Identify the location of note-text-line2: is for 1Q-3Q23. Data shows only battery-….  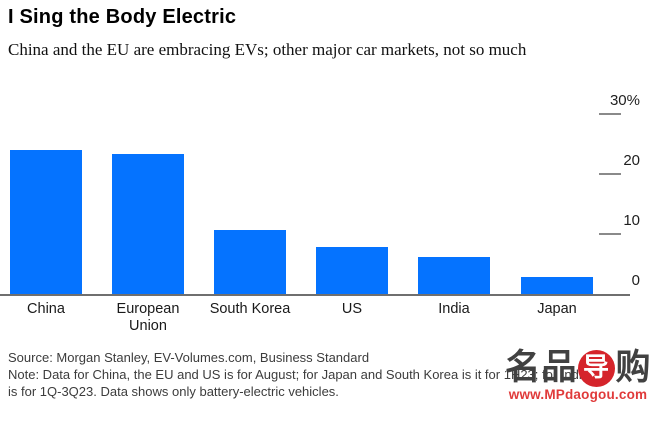
(173, 391).